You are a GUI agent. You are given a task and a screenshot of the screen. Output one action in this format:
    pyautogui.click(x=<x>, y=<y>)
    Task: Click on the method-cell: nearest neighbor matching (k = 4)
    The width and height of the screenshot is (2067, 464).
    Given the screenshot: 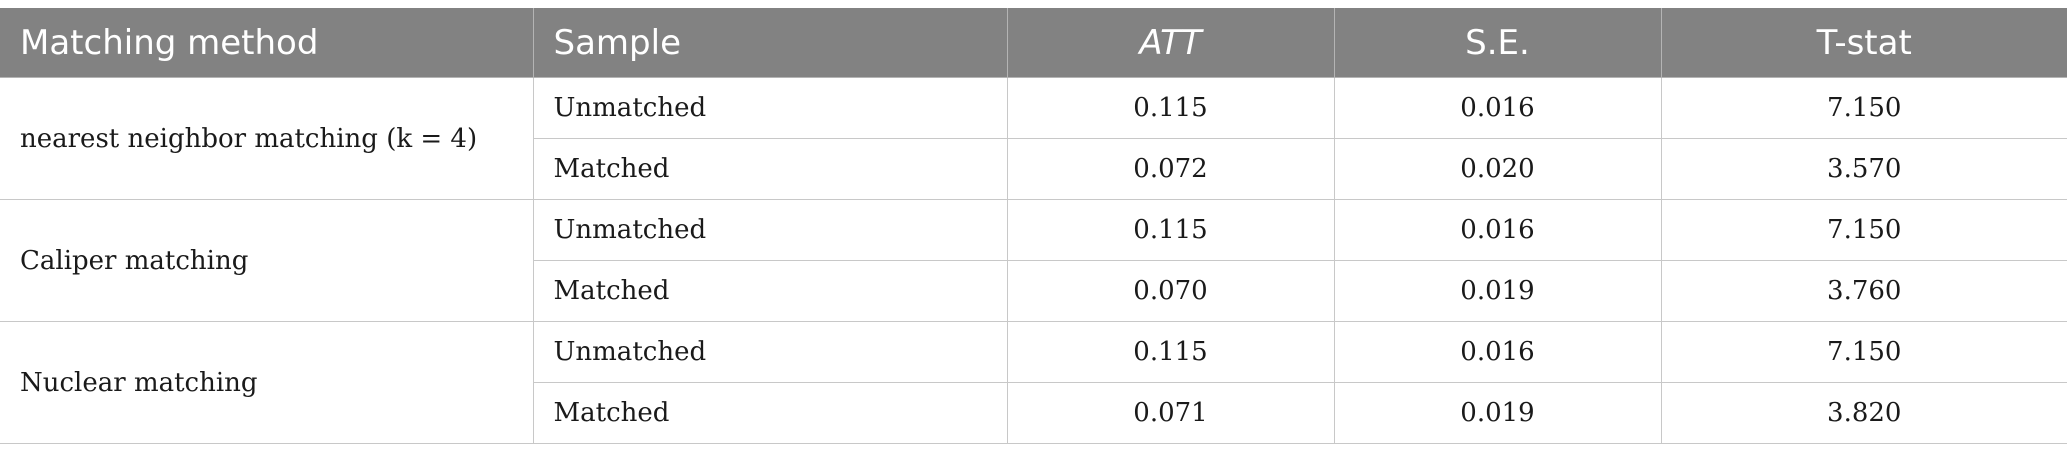 What is the action you would take?
    pyautogui.click(x=267, y=138)
    